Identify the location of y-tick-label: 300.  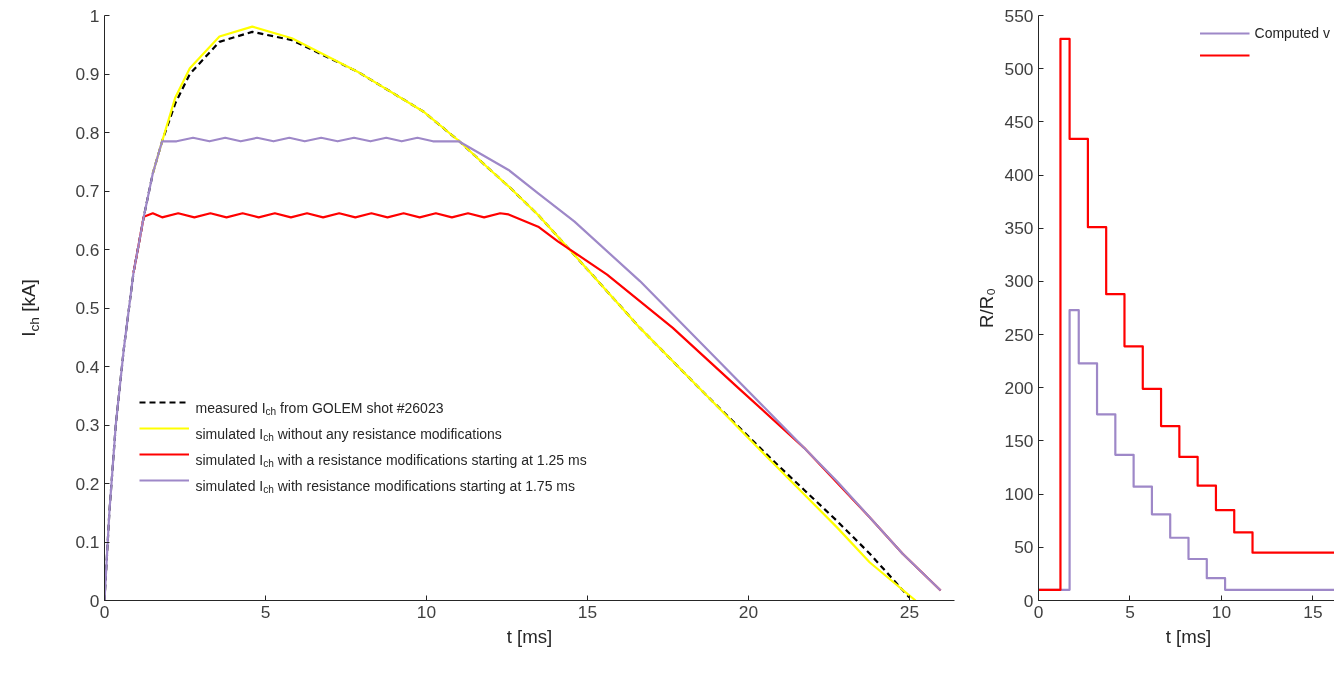
(1019, 281).